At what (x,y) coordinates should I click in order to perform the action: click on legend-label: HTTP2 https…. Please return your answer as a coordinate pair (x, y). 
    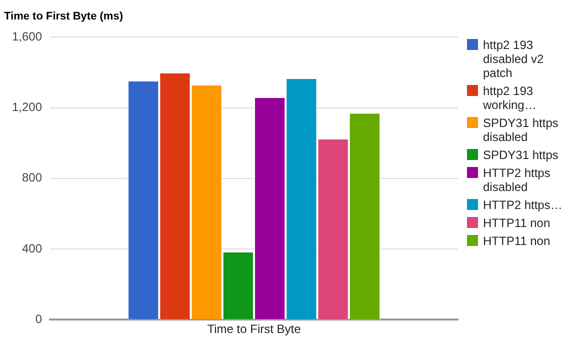
    Looking at the image, I should click on (522, 205).